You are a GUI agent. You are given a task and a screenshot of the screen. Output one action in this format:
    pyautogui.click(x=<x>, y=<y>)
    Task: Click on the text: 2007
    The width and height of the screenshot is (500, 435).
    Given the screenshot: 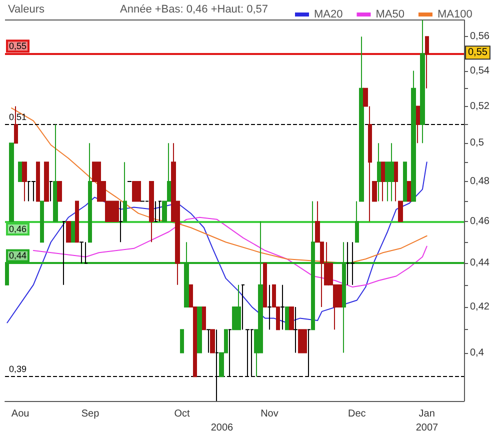 What is the action you would take?
    pyautogui.click(x=427, y=428)
    